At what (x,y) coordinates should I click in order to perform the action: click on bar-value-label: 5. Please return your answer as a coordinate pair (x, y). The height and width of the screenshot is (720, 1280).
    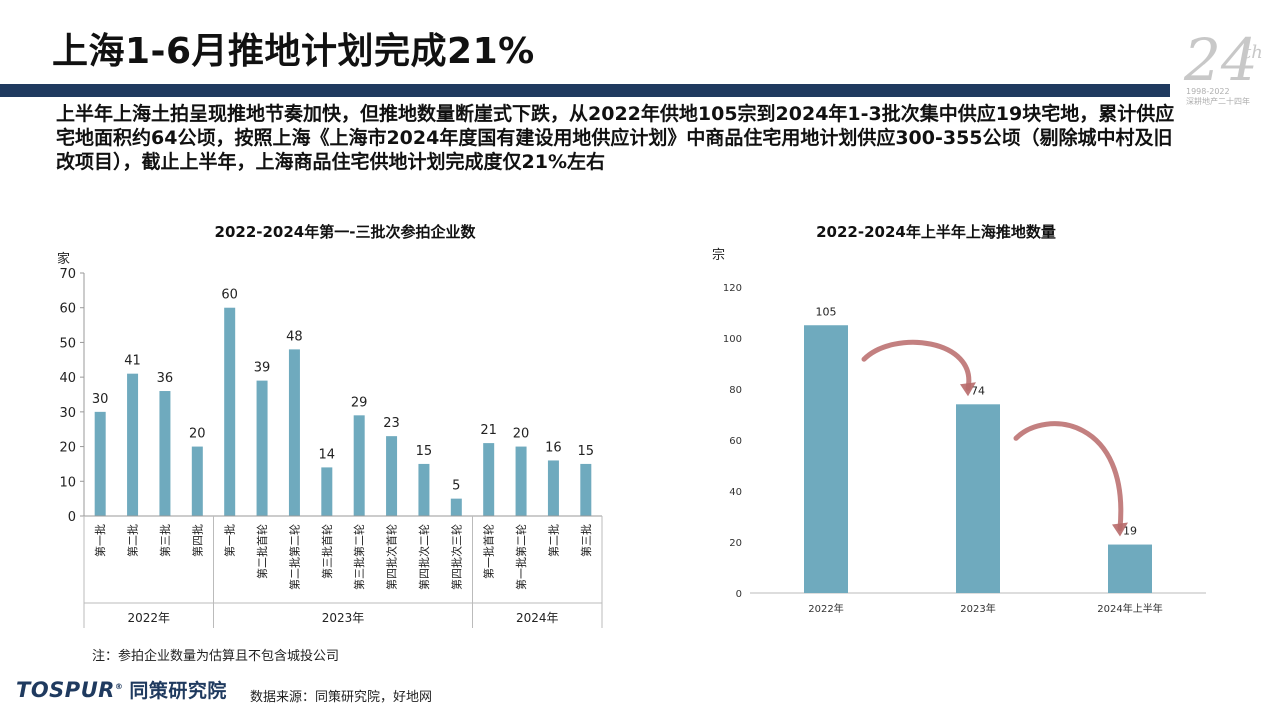
    Looking at the image, I should click on (456, 486).